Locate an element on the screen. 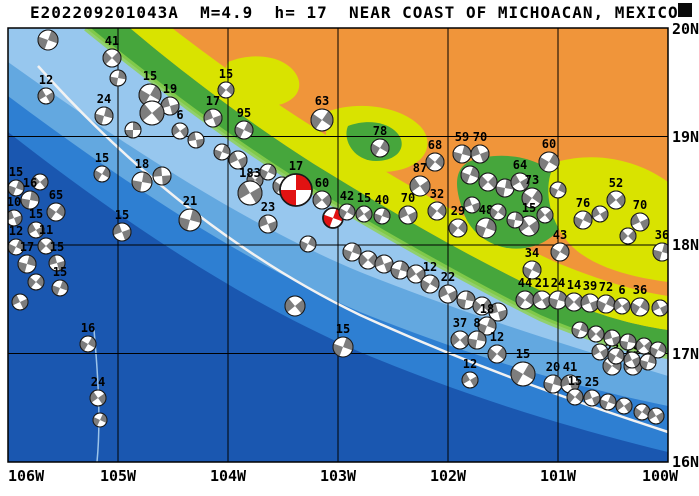 The width and height of the screenshot is (699, 496). focal-mechanism-ball: 60 is located at coordinates (549, 155).